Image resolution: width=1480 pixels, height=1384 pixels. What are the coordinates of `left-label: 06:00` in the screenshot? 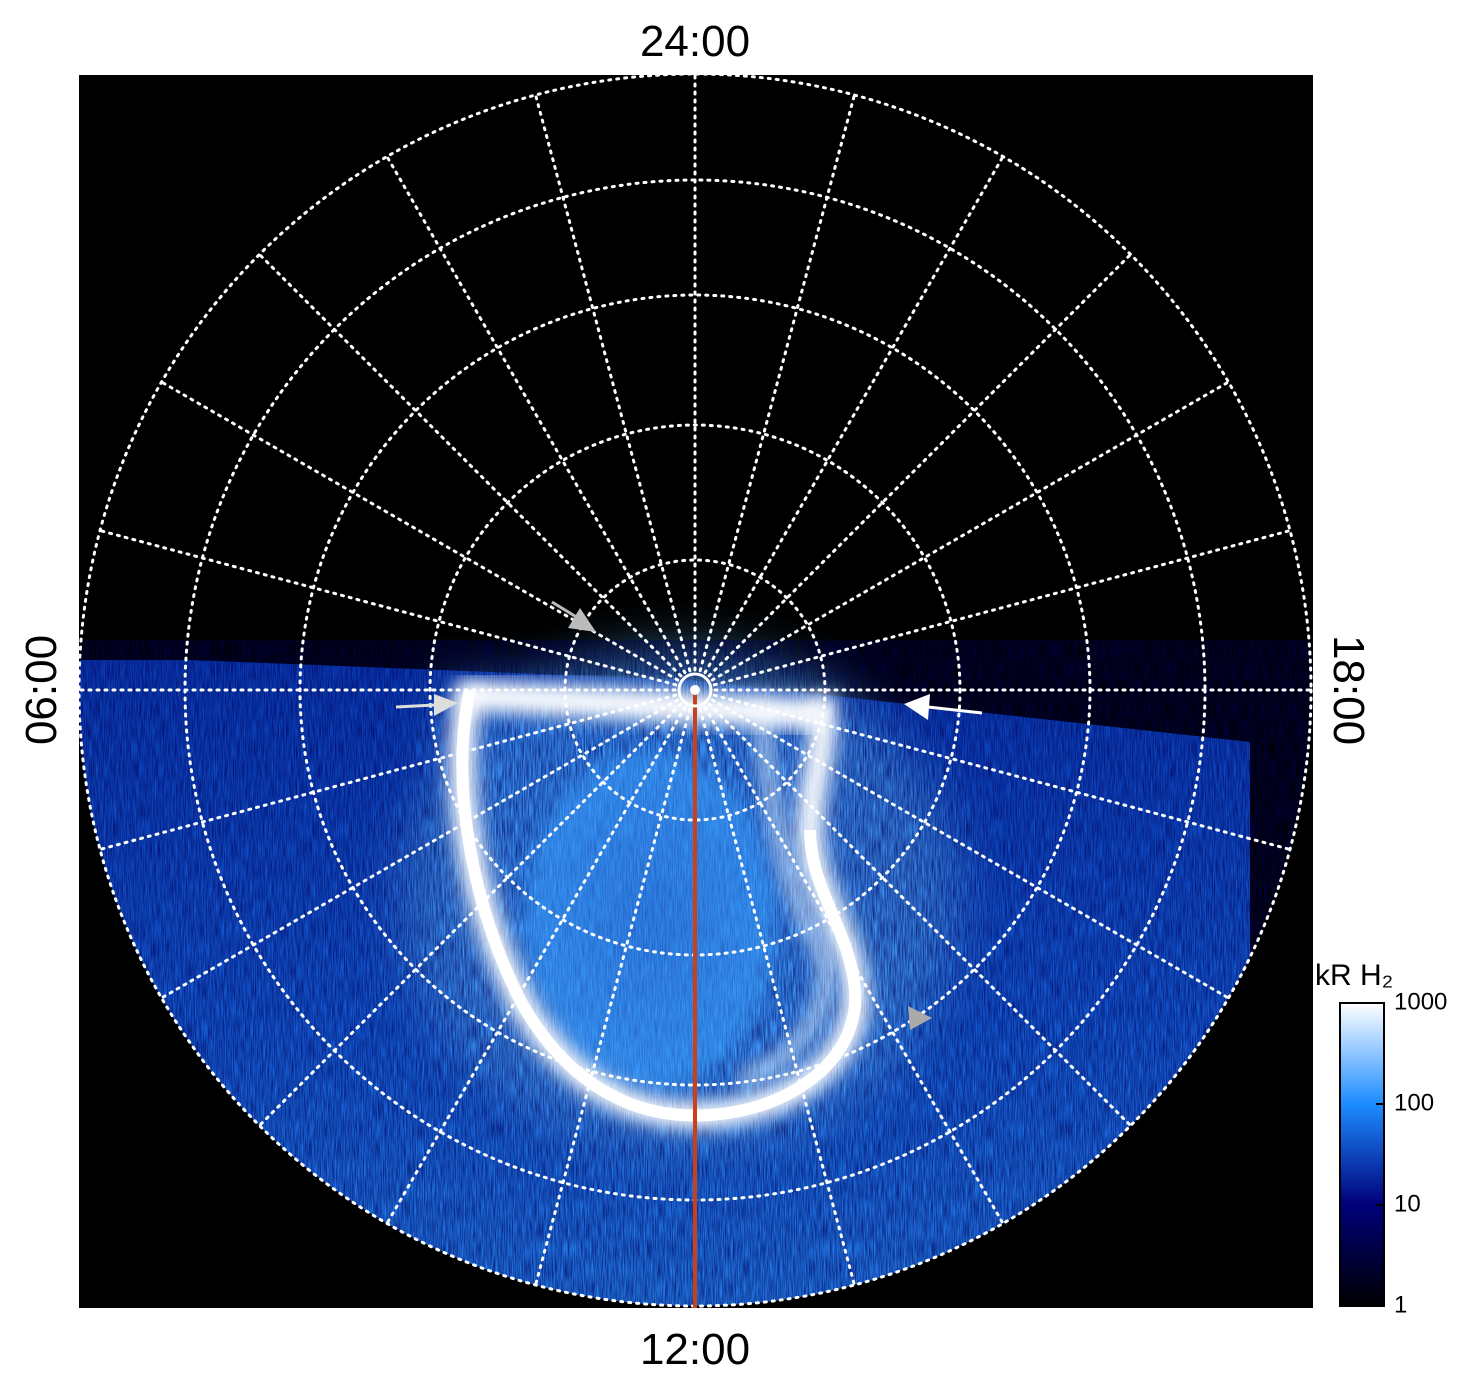 It's located at (41, 690).